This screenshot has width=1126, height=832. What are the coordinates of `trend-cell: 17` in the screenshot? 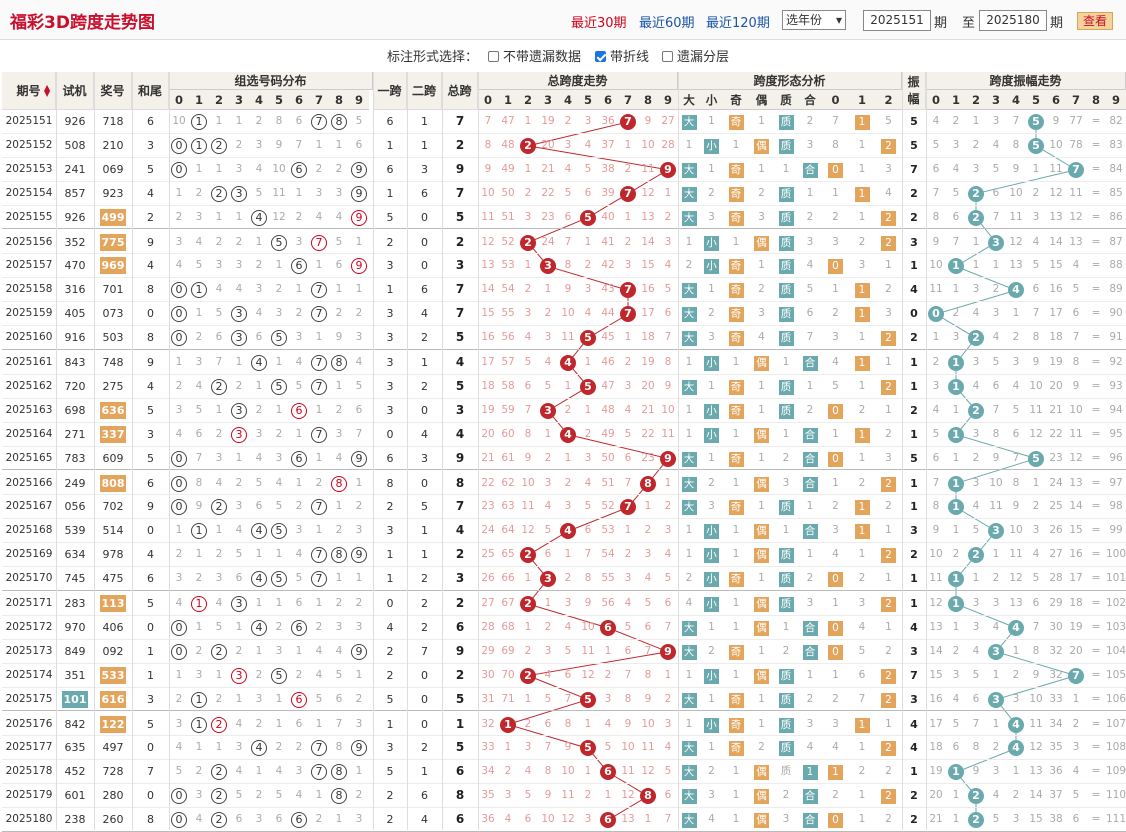 It's located at (488, 362).